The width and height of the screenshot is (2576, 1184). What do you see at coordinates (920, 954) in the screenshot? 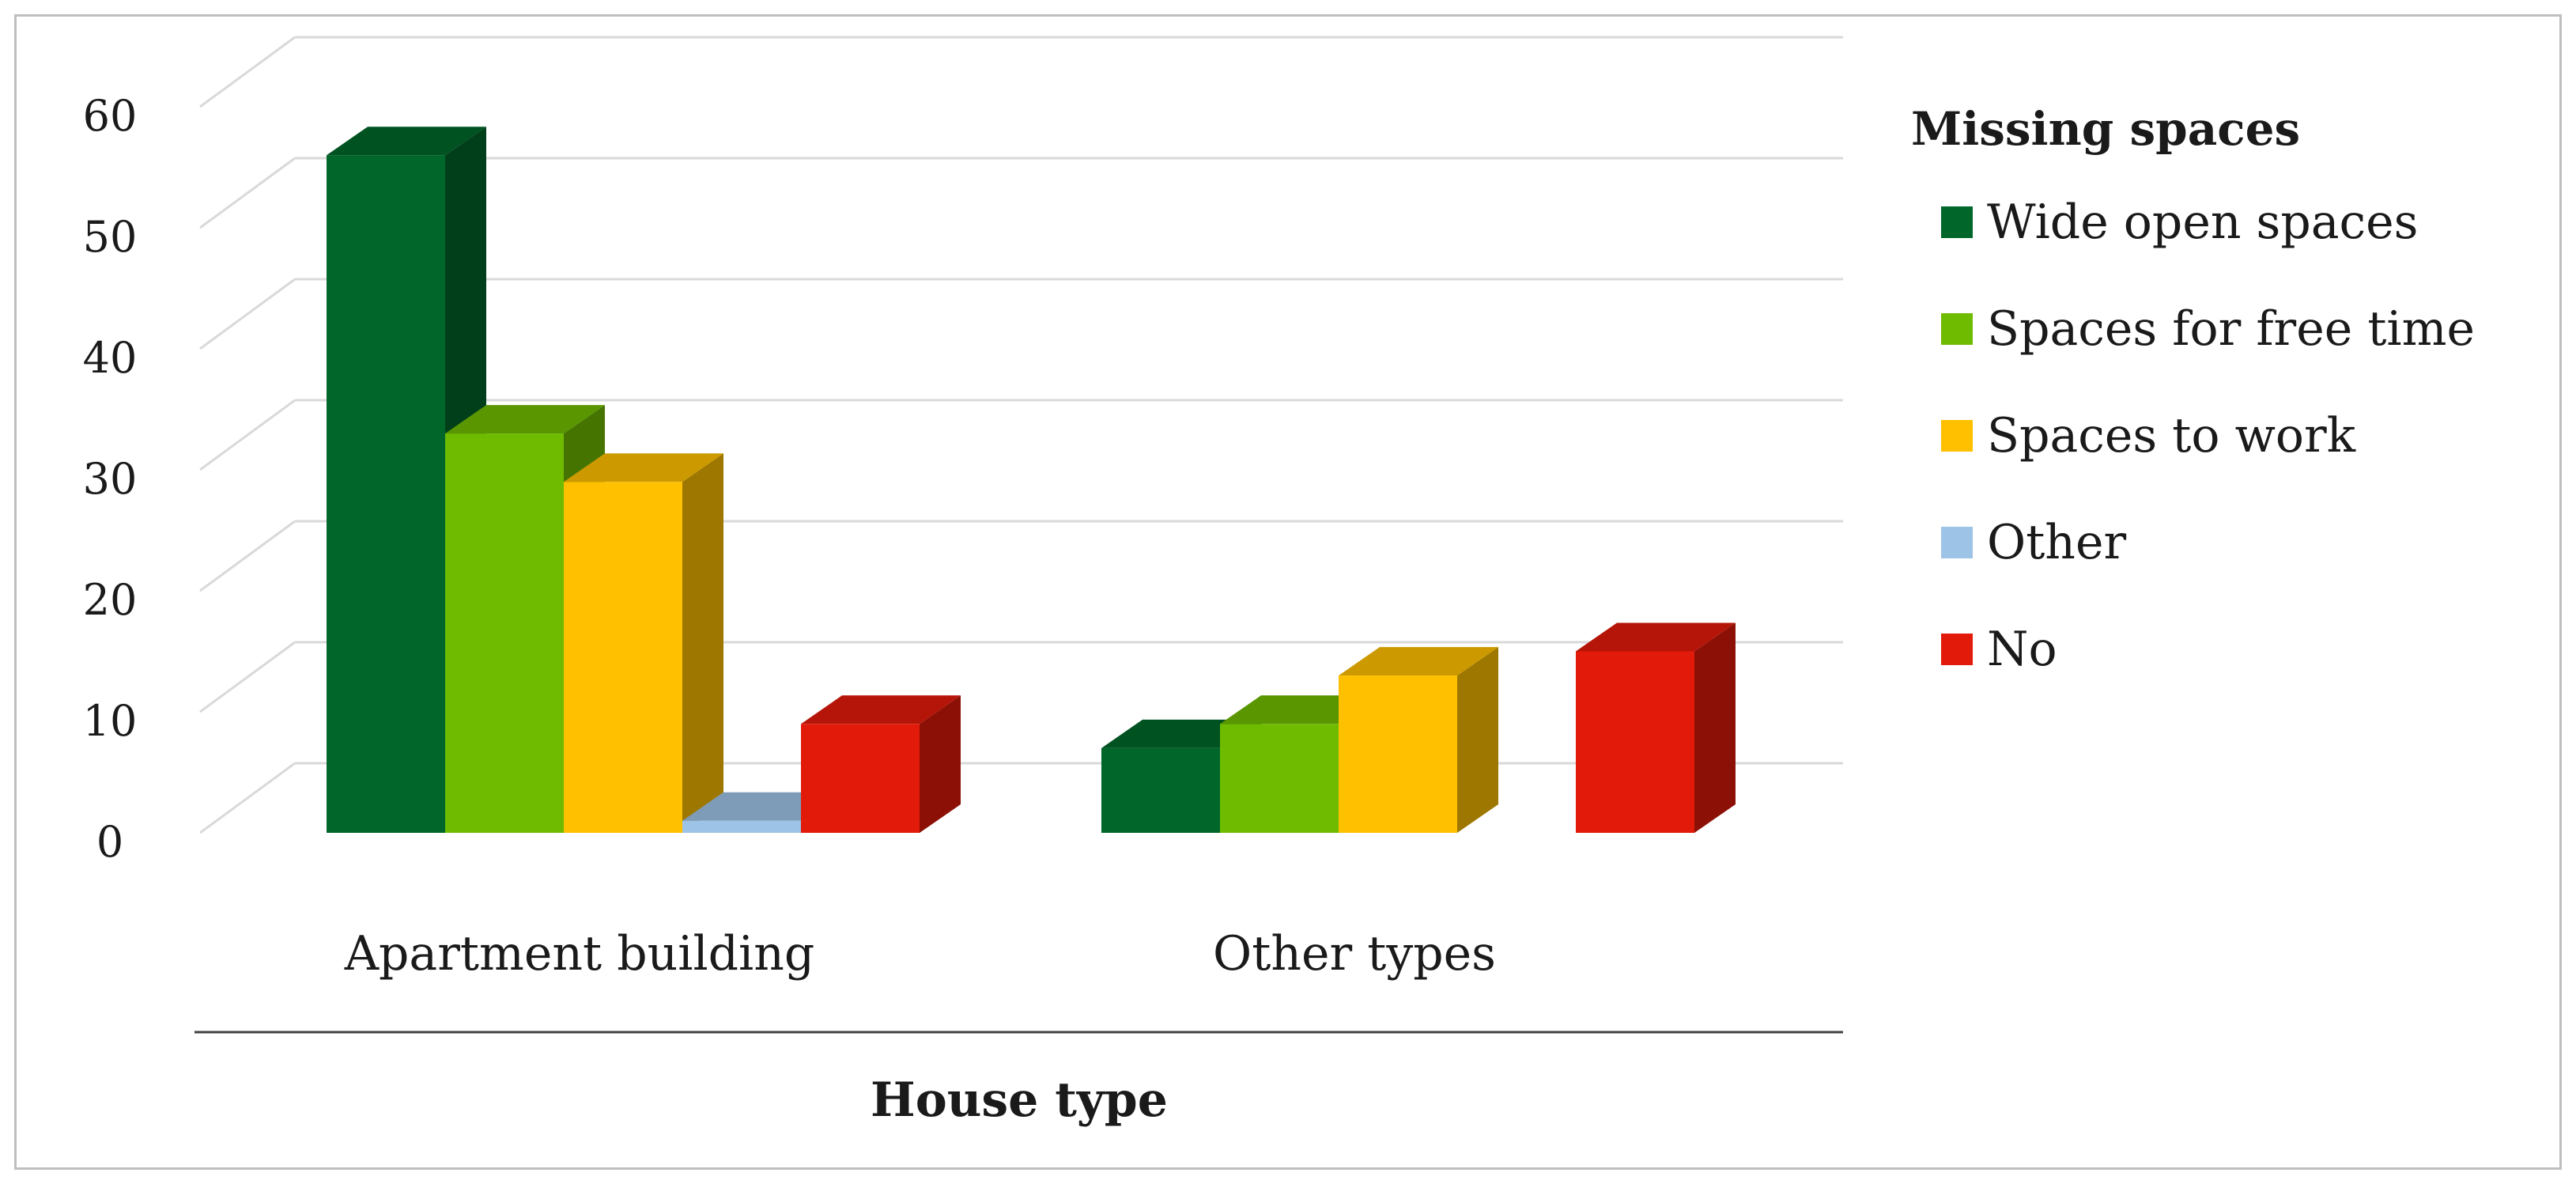
I see `x-axis-categories: Apartment building Other types` at bounding box center [920, 954].